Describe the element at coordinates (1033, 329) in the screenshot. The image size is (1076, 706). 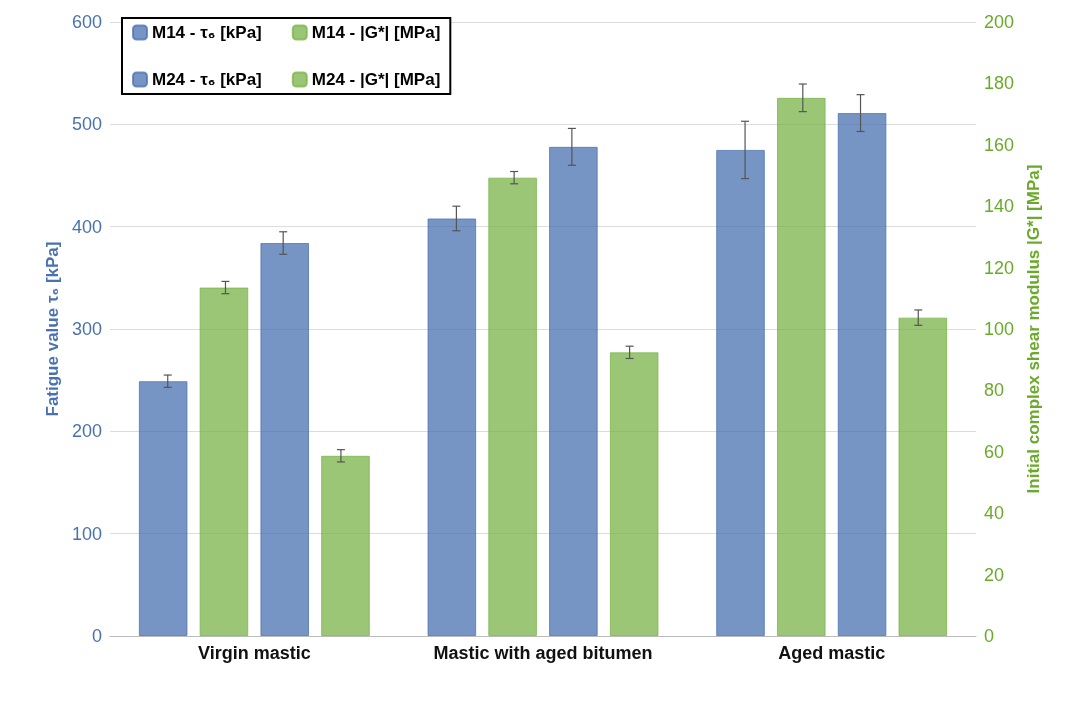
I see `y2-axis-title: Initial complex shear modulus |G*| [MPa]` at that location.